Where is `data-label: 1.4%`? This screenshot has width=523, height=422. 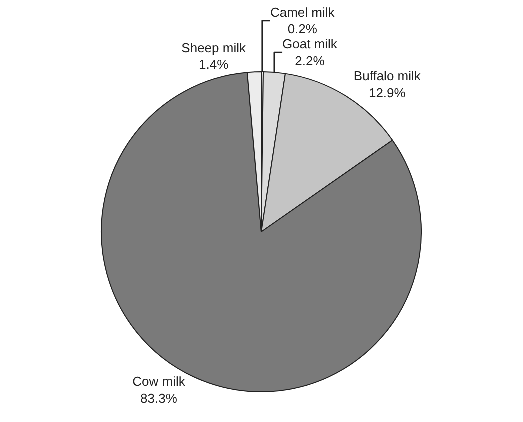
data-label: 1.4% is located at coordinates (214, 64).